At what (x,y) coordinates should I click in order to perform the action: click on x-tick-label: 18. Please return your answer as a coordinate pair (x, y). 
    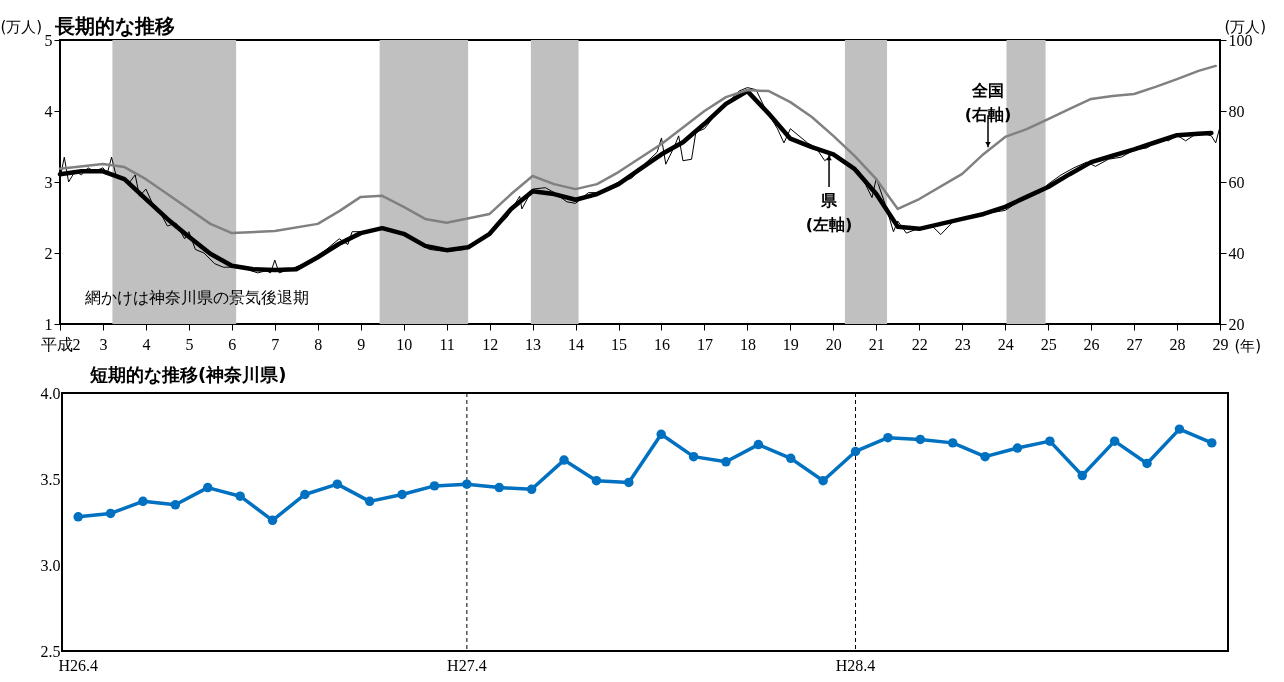
    Looking at the image, I should click on (747, 344).